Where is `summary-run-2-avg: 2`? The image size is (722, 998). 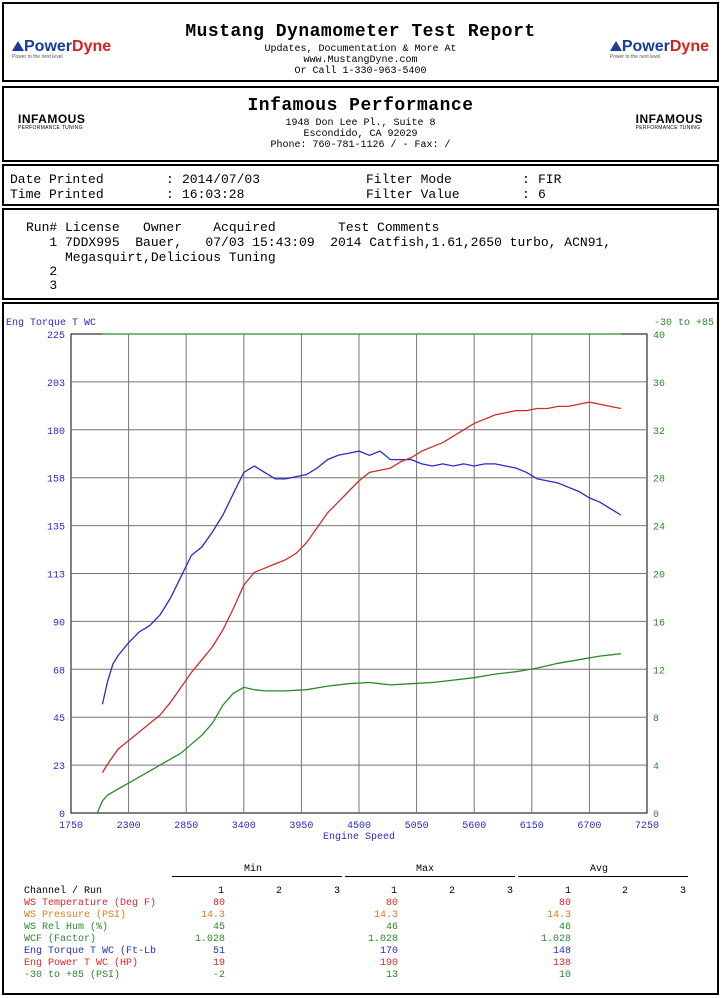
summary-run-2-avg: 2 is located at coordinates (625, 891).